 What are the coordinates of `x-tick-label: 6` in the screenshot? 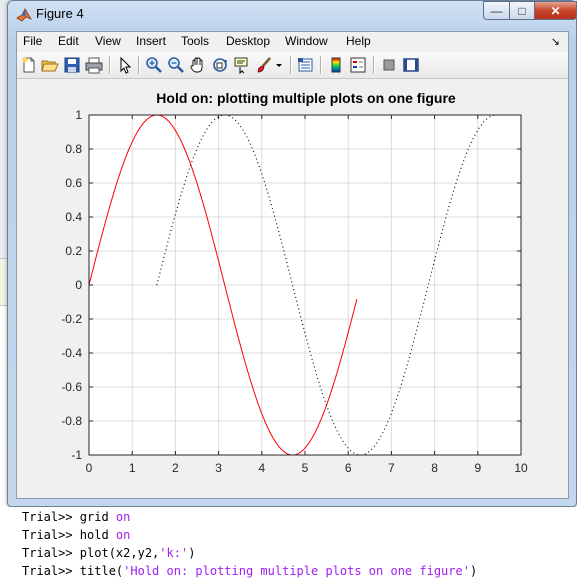 It's located at (348, 468).